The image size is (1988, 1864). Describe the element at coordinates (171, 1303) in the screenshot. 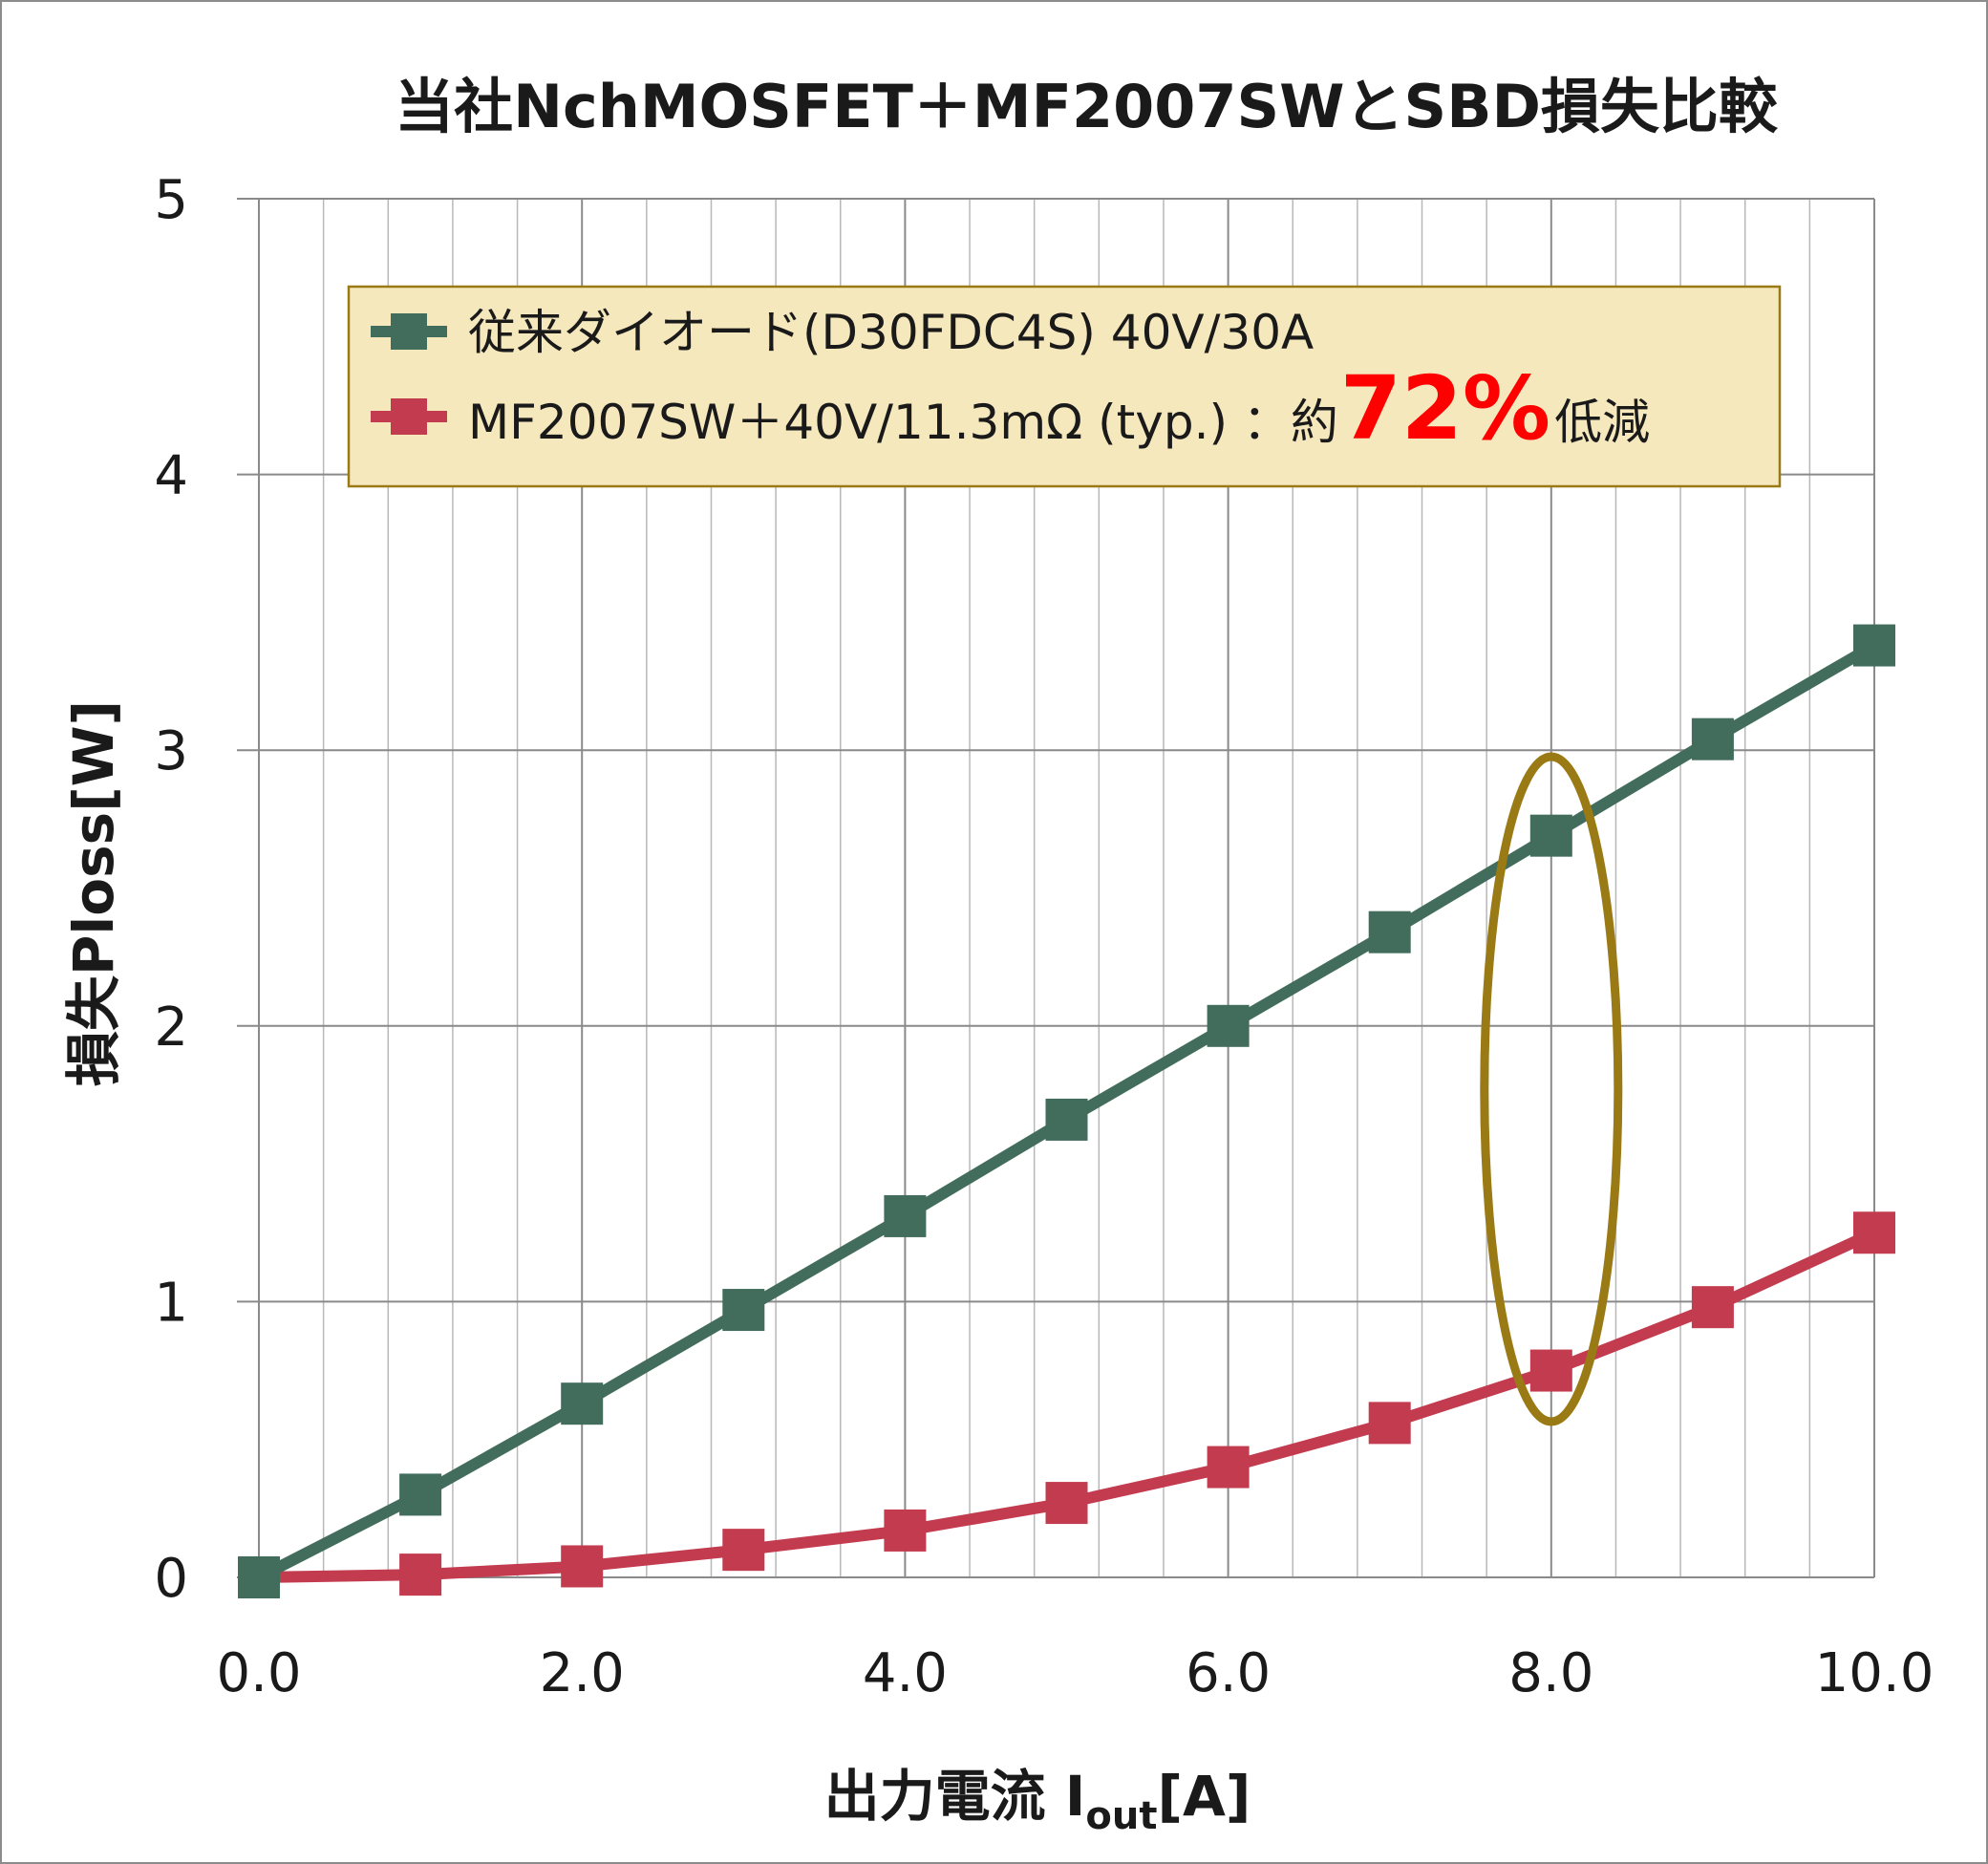

I see `y-tick-label: 1` at that location.